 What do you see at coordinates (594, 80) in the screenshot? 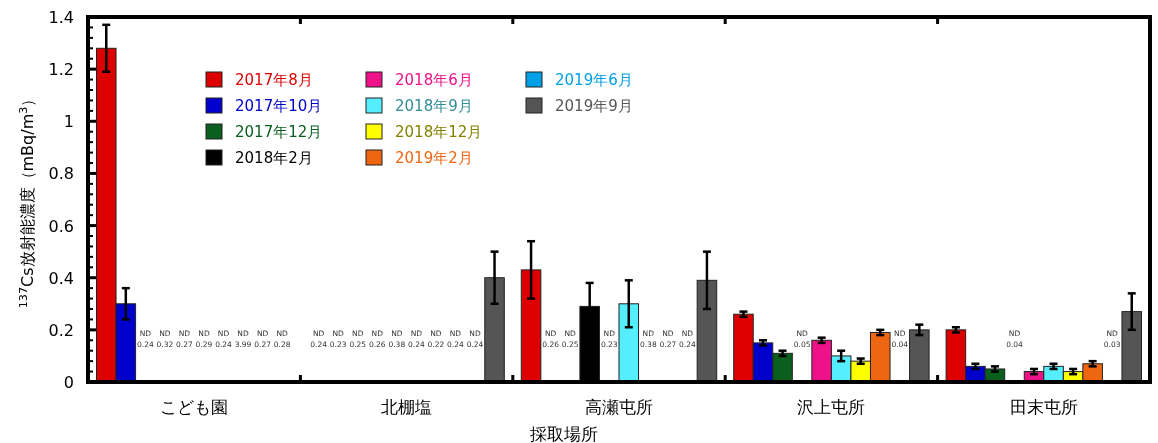
I see `legend-label: 2019年6月` at bounding box center [594, 80].